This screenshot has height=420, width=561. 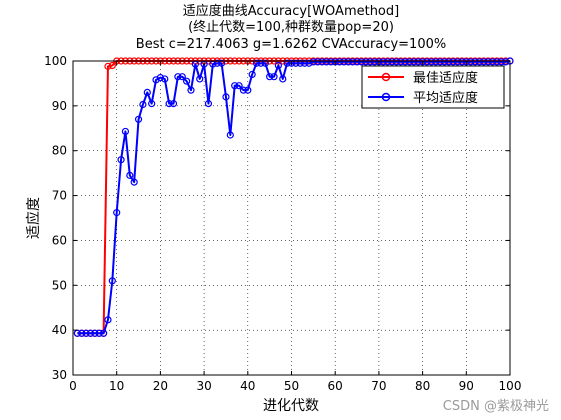 What do you see at coordinates (291, 406) in the screenshot?
I see `x-axis-label: 进化代数` at bounding box center [291, 406].